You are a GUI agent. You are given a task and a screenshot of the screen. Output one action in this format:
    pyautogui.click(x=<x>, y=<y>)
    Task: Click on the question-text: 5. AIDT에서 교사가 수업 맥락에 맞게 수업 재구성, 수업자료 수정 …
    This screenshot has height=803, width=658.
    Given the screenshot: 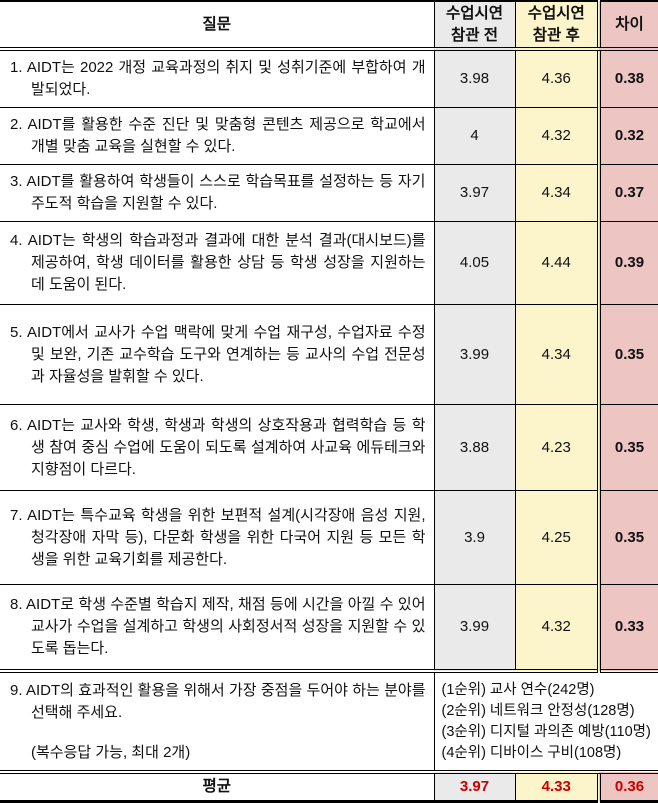 What is the action you would take?
    pyautogui.click(x=218, y=354)
    